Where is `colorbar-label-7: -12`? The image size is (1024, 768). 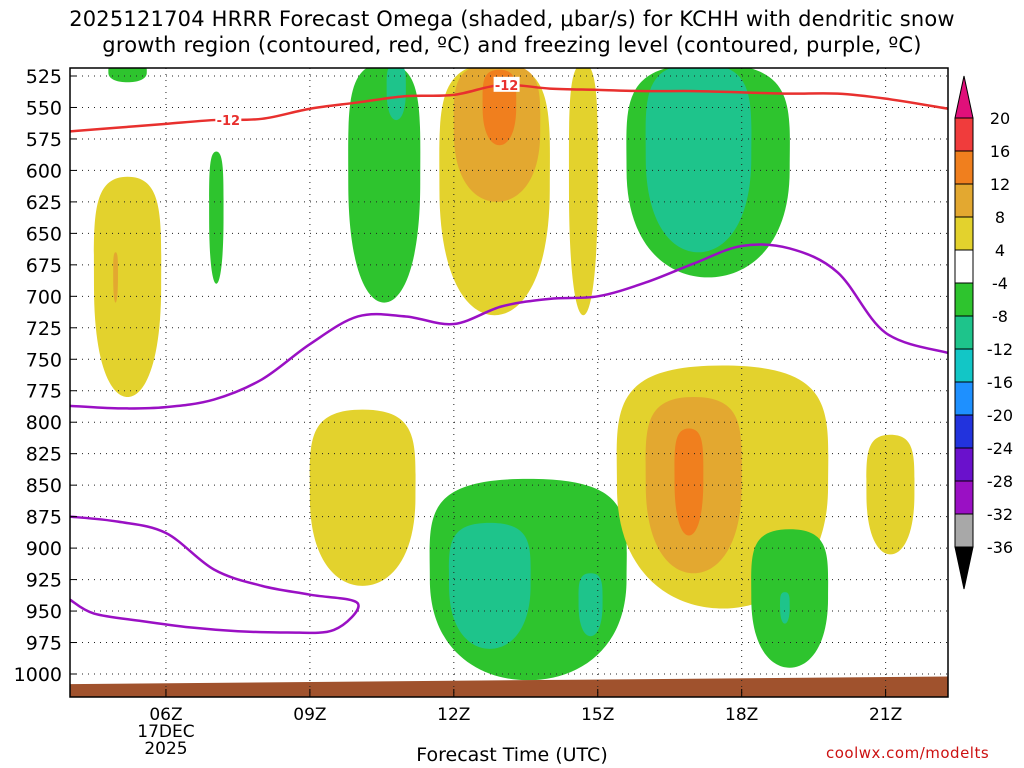
colorbar-label-7: -12 is located at coordinates (1000, 349).